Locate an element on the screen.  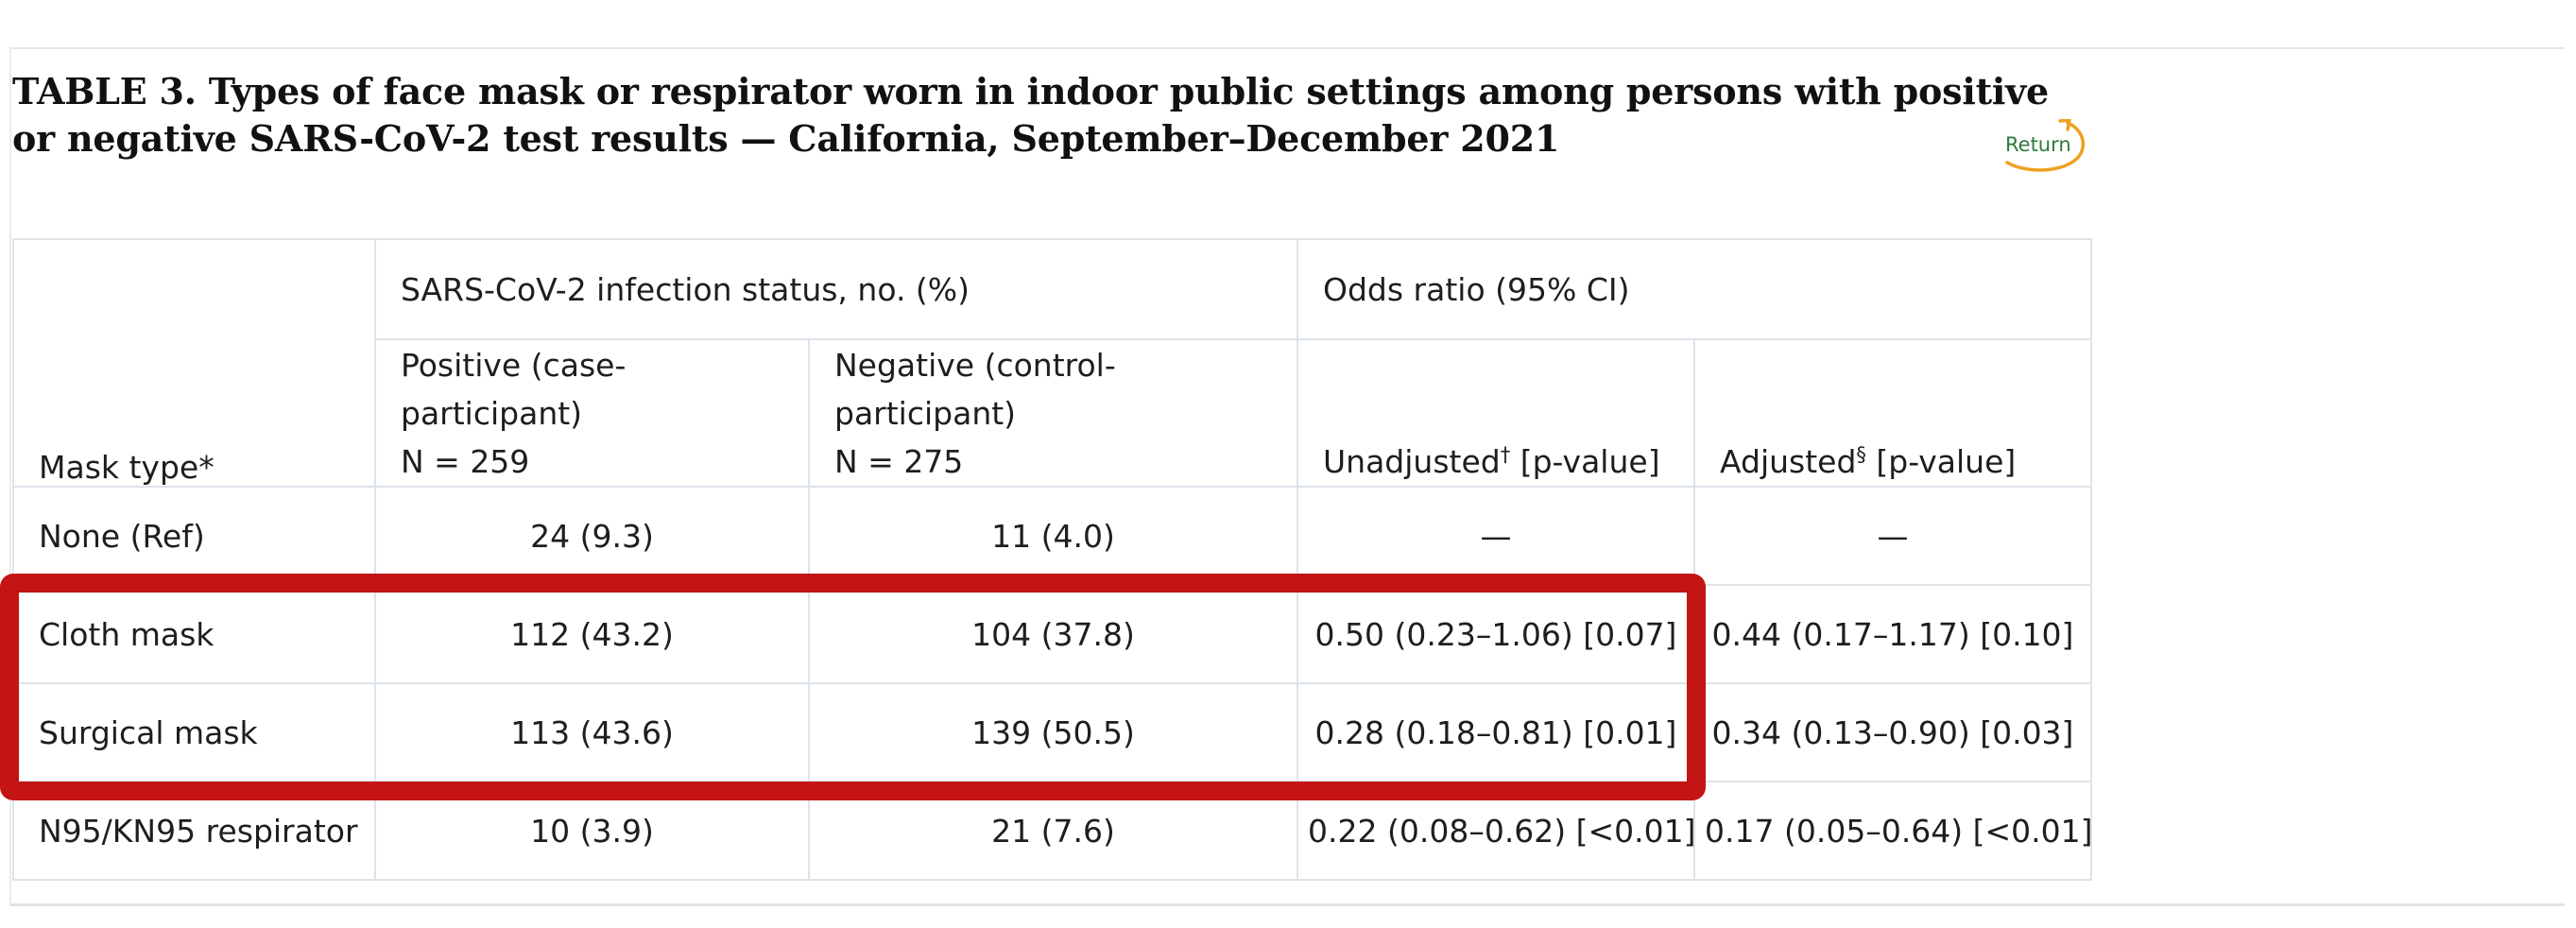
negative-header: Negative (control-participant) N = 275 is located at coordinates (1053, 413).